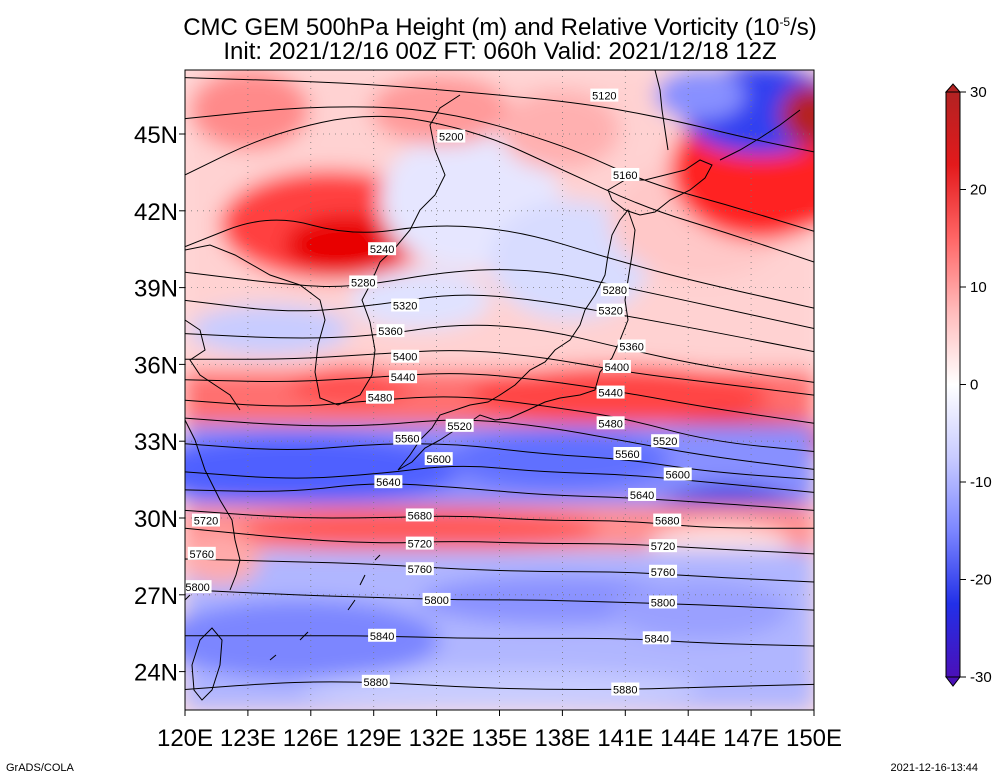 This screenshot has height=779, width=1000. I want to click on lon-tick-label: 120E, so click(185, 738).